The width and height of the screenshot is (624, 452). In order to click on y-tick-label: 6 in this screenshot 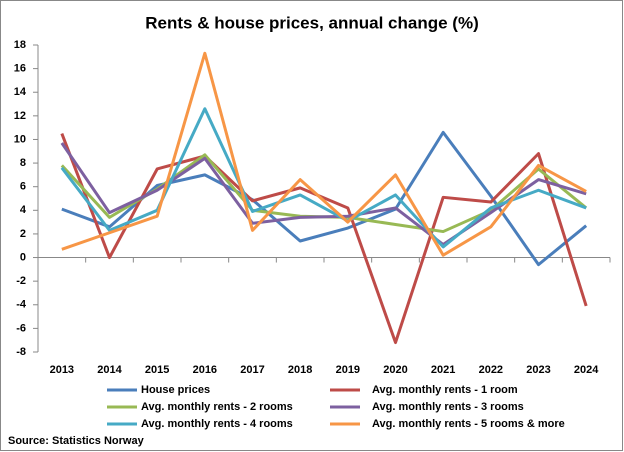, I will do `click(23, 187)`.